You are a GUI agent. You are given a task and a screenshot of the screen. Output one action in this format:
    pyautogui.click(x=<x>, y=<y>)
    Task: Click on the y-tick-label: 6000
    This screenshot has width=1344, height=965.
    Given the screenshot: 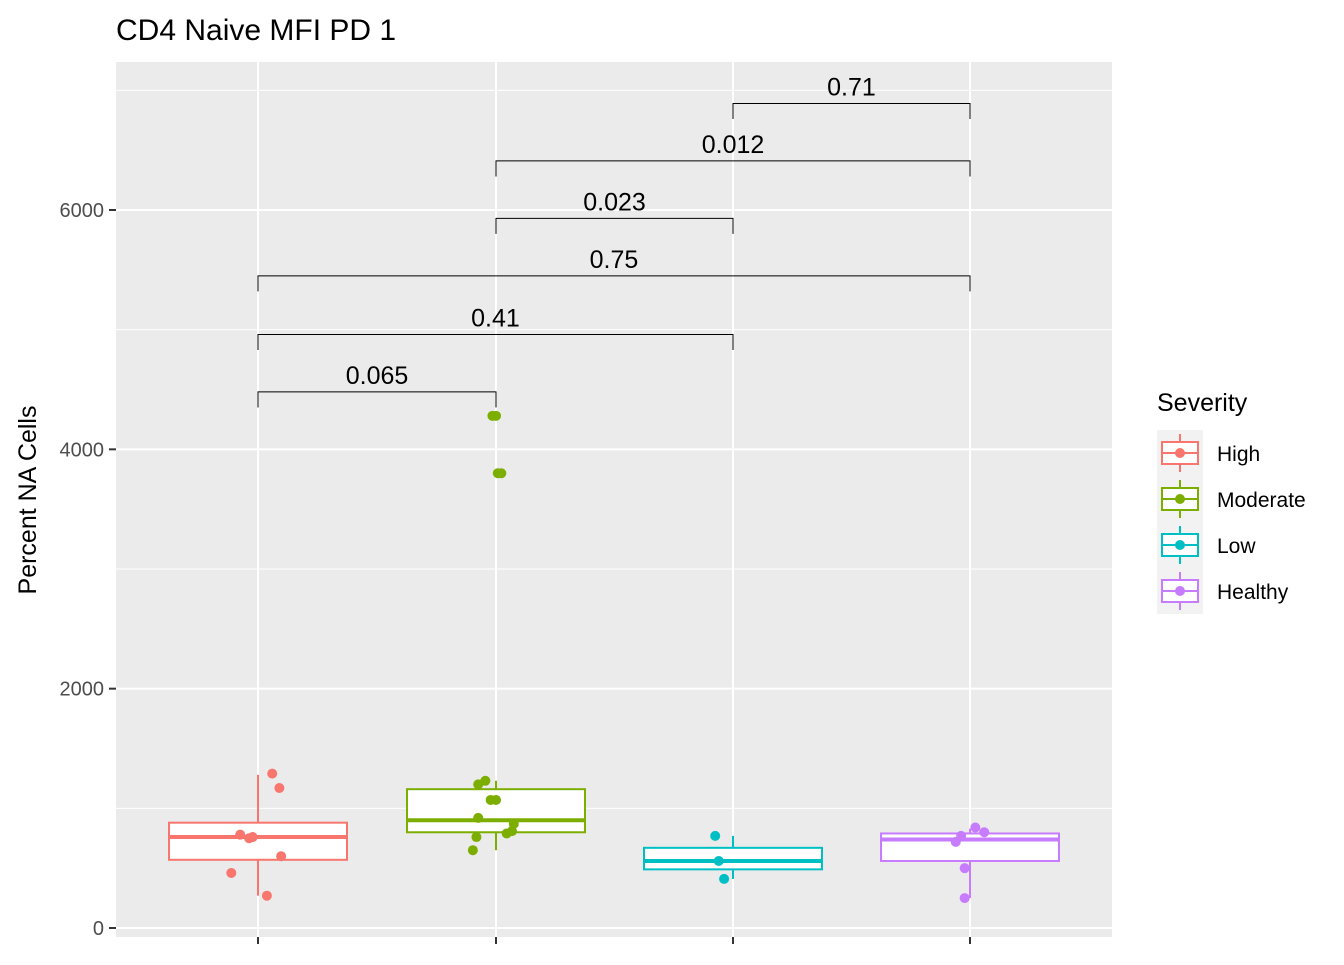 What is the action you would take?
    pyautogui.click(x=82, y=211)
    